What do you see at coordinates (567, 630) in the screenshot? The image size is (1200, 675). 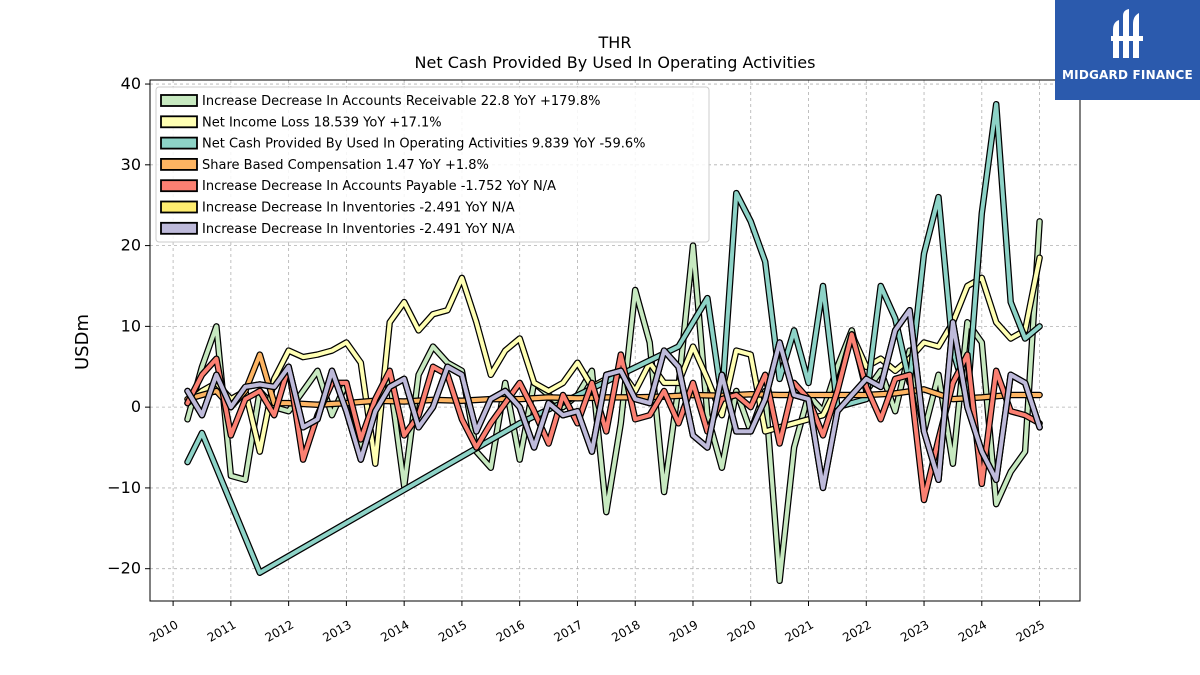 I see `x-tick-label: 2017` at bounding box center [567, 630].